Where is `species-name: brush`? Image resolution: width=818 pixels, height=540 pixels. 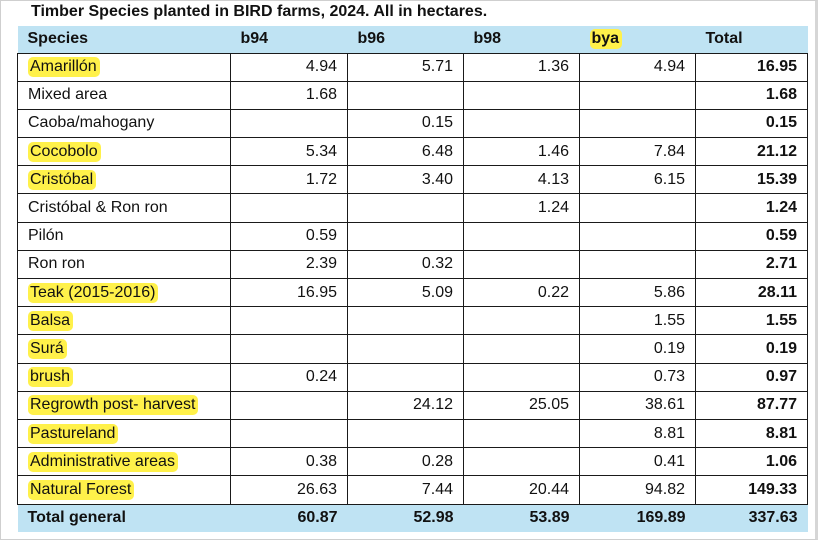 species-name: brush is located at coordinates (51, 377).